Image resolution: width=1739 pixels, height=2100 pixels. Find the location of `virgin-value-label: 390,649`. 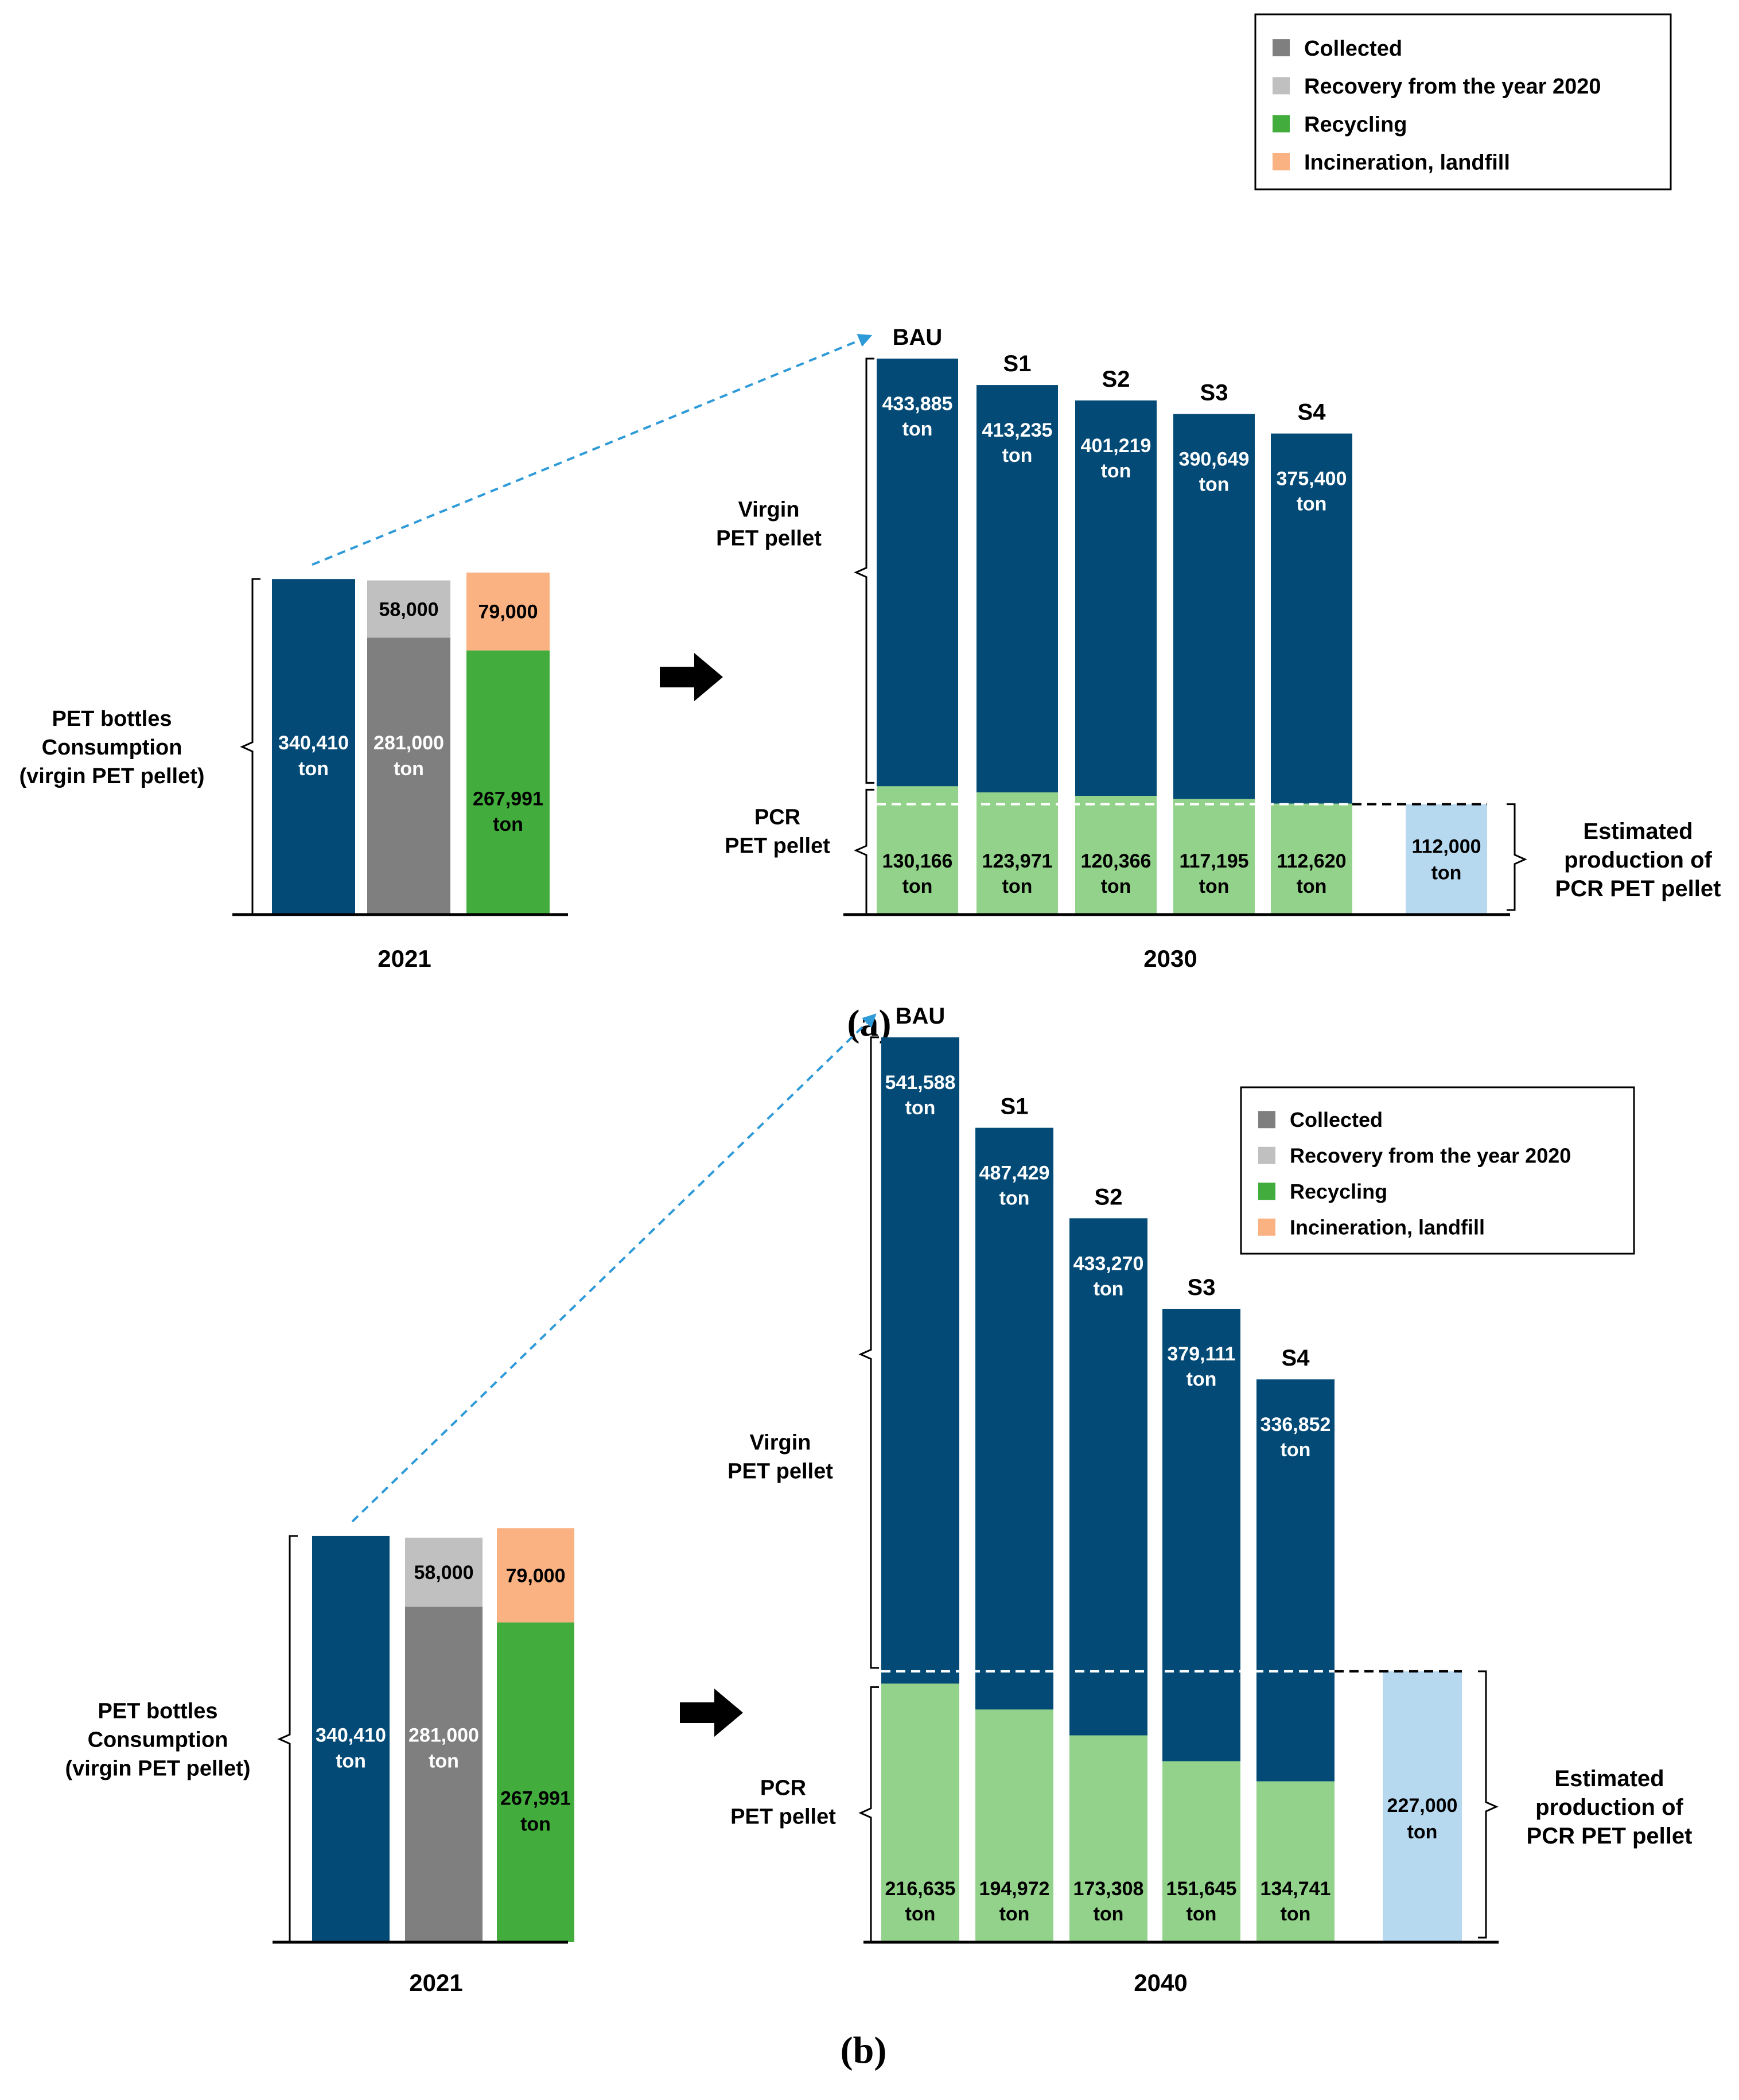

virgin-value-label: 390,649 is located at coordinates (1215, 459).